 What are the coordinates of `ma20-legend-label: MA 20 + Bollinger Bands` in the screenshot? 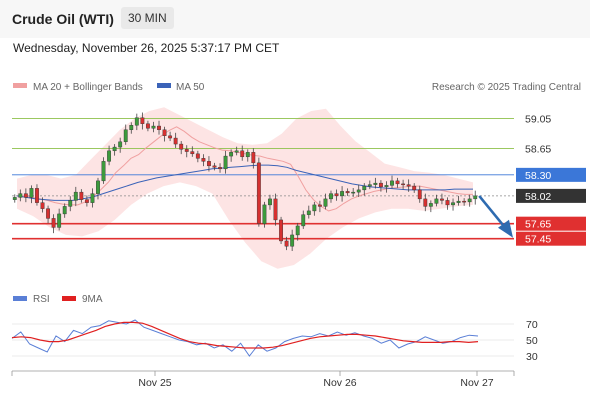 It's located at (88, 87).